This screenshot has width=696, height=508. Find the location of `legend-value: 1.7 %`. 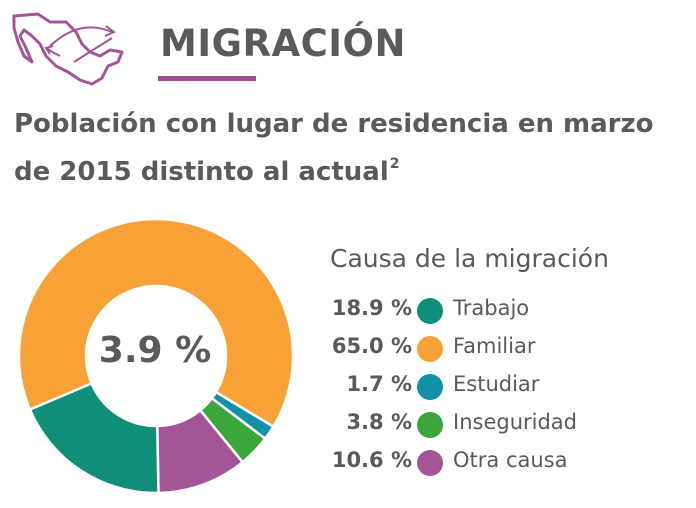

legend-value: 1.7 % is located at coordinates (379, 384).